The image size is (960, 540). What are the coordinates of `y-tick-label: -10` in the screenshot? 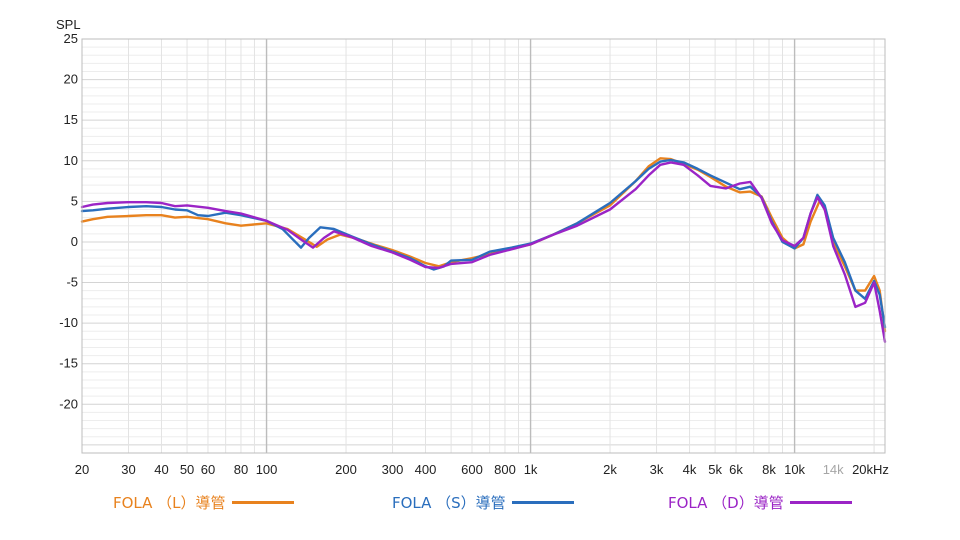 It's located at (68, 322).